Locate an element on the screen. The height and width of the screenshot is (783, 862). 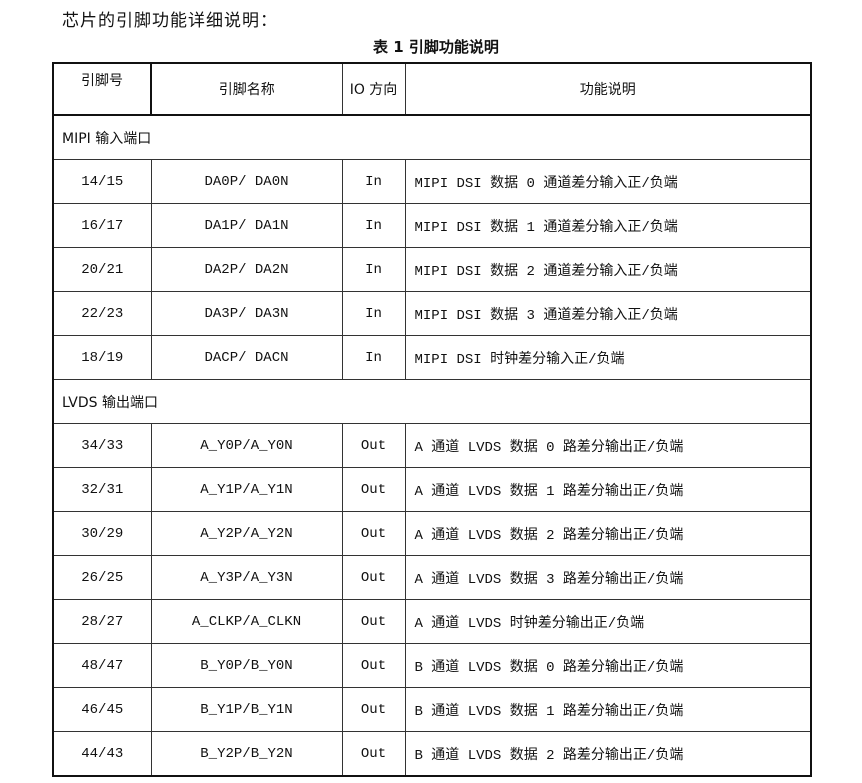
section-title: MIPI 输入端口 is located at coordinates (432, 137).